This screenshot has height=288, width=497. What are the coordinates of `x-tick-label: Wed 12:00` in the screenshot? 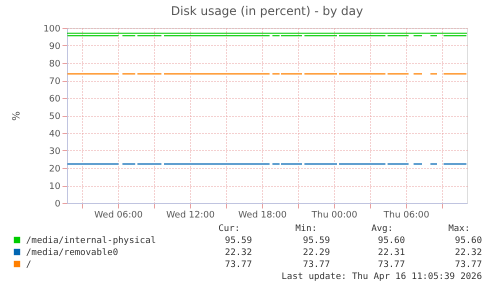 It's located at (190, 215).